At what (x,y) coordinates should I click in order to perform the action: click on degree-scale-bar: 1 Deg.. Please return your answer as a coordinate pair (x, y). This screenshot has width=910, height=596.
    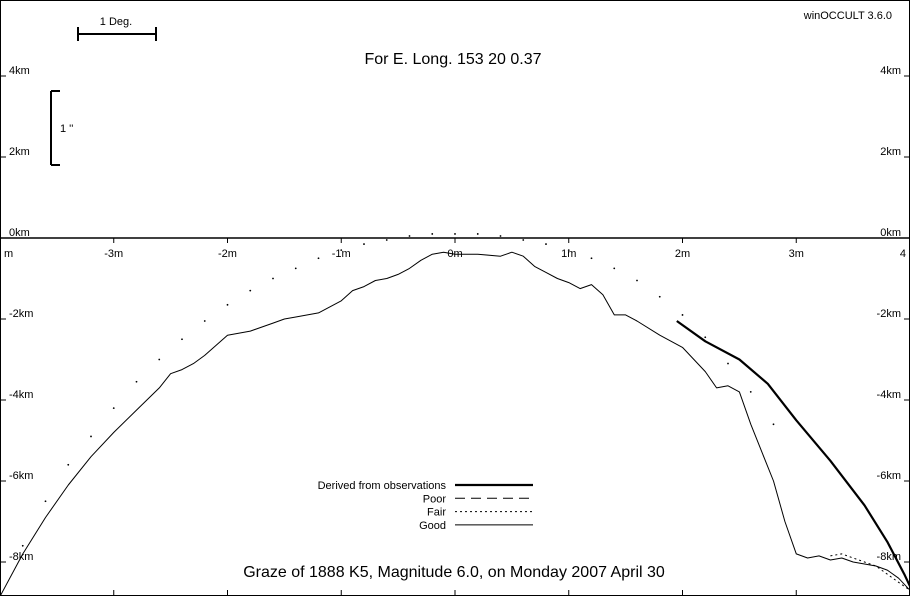
    Looking at the image, I should click on (117, 28).